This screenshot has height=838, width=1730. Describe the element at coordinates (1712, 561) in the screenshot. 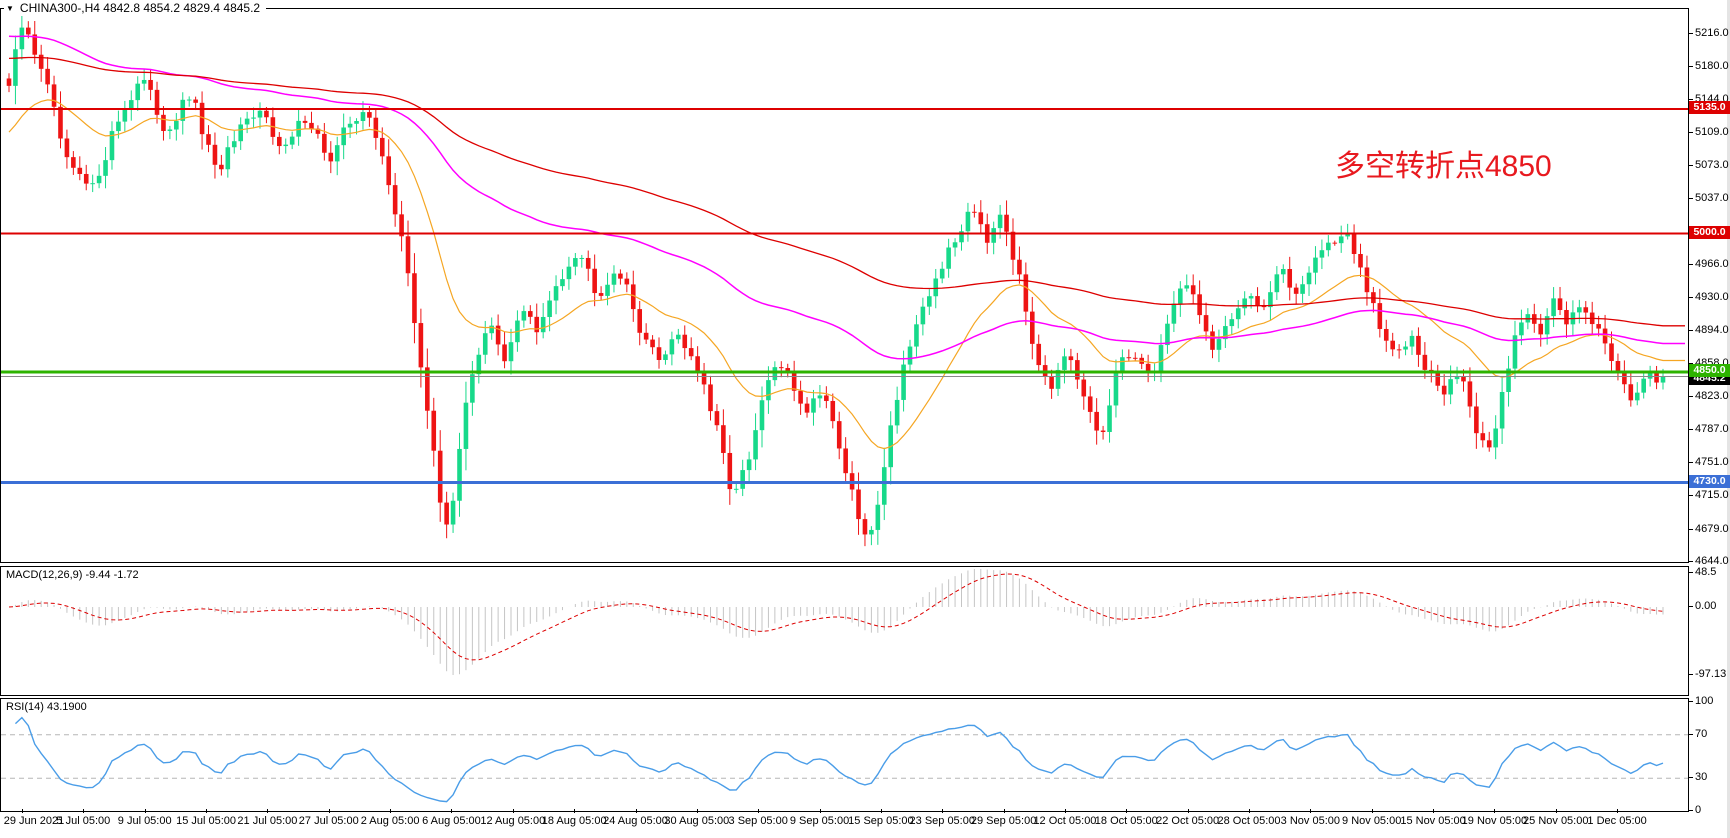

I see `price-tick-label: 4644.0` at that location.